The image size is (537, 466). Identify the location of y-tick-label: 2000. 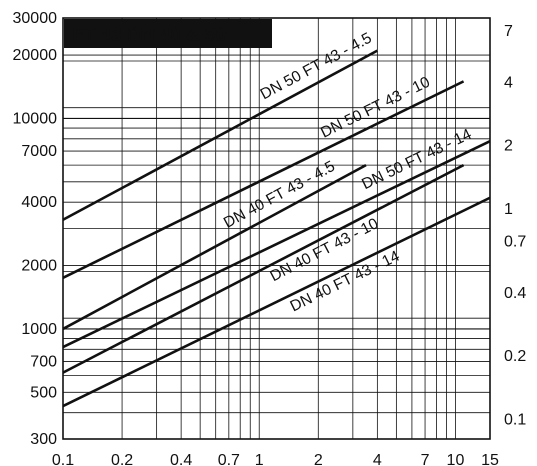
(39, 266).